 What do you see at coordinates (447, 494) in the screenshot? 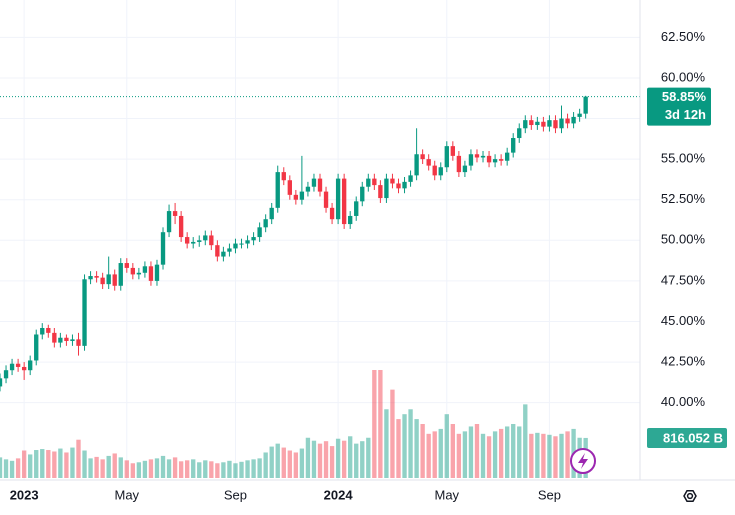
I see `x-tick-label: May` at bounding box center [447, 494].